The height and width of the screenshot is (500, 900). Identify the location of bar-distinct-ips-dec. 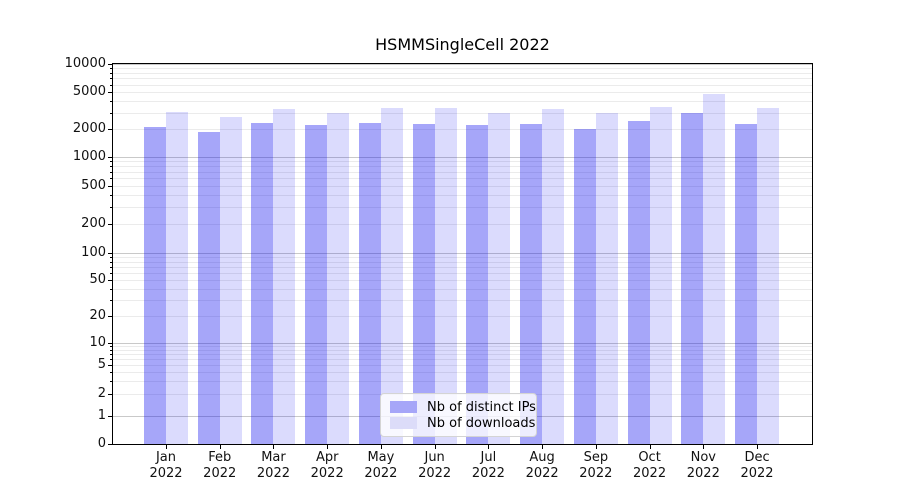
(746, 284).